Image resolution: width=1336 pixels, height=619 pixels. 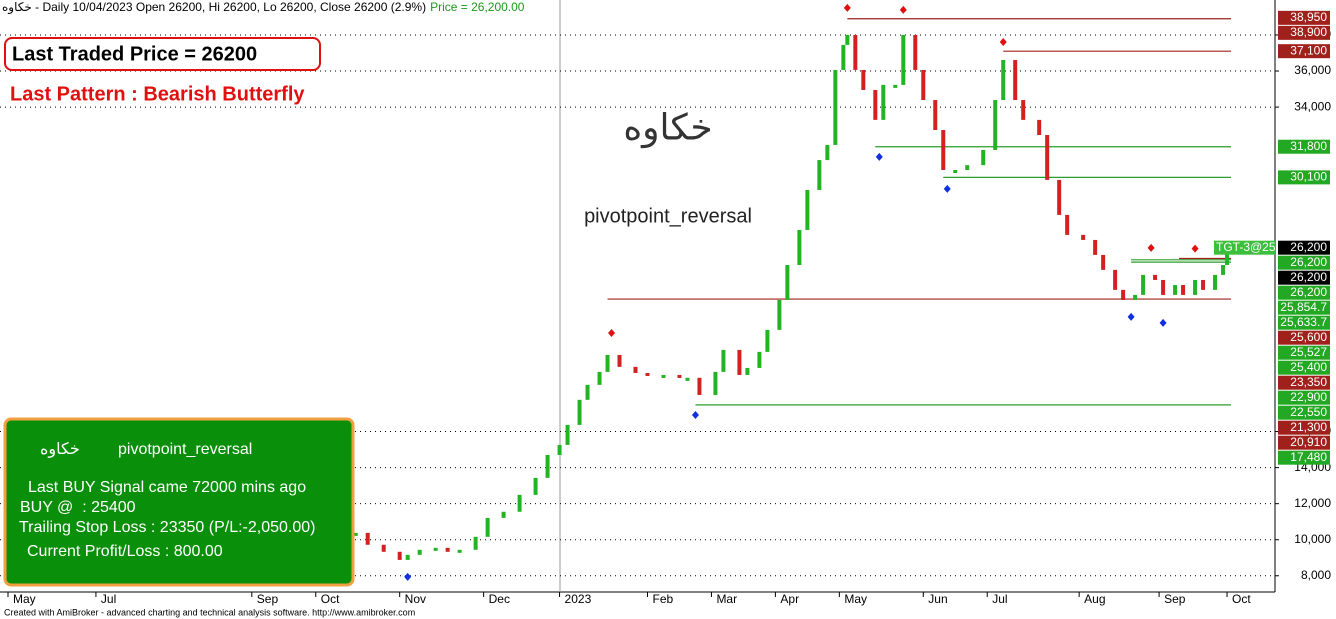 I want to click on x-tick-label: Feb, so click(x=662, y=599).